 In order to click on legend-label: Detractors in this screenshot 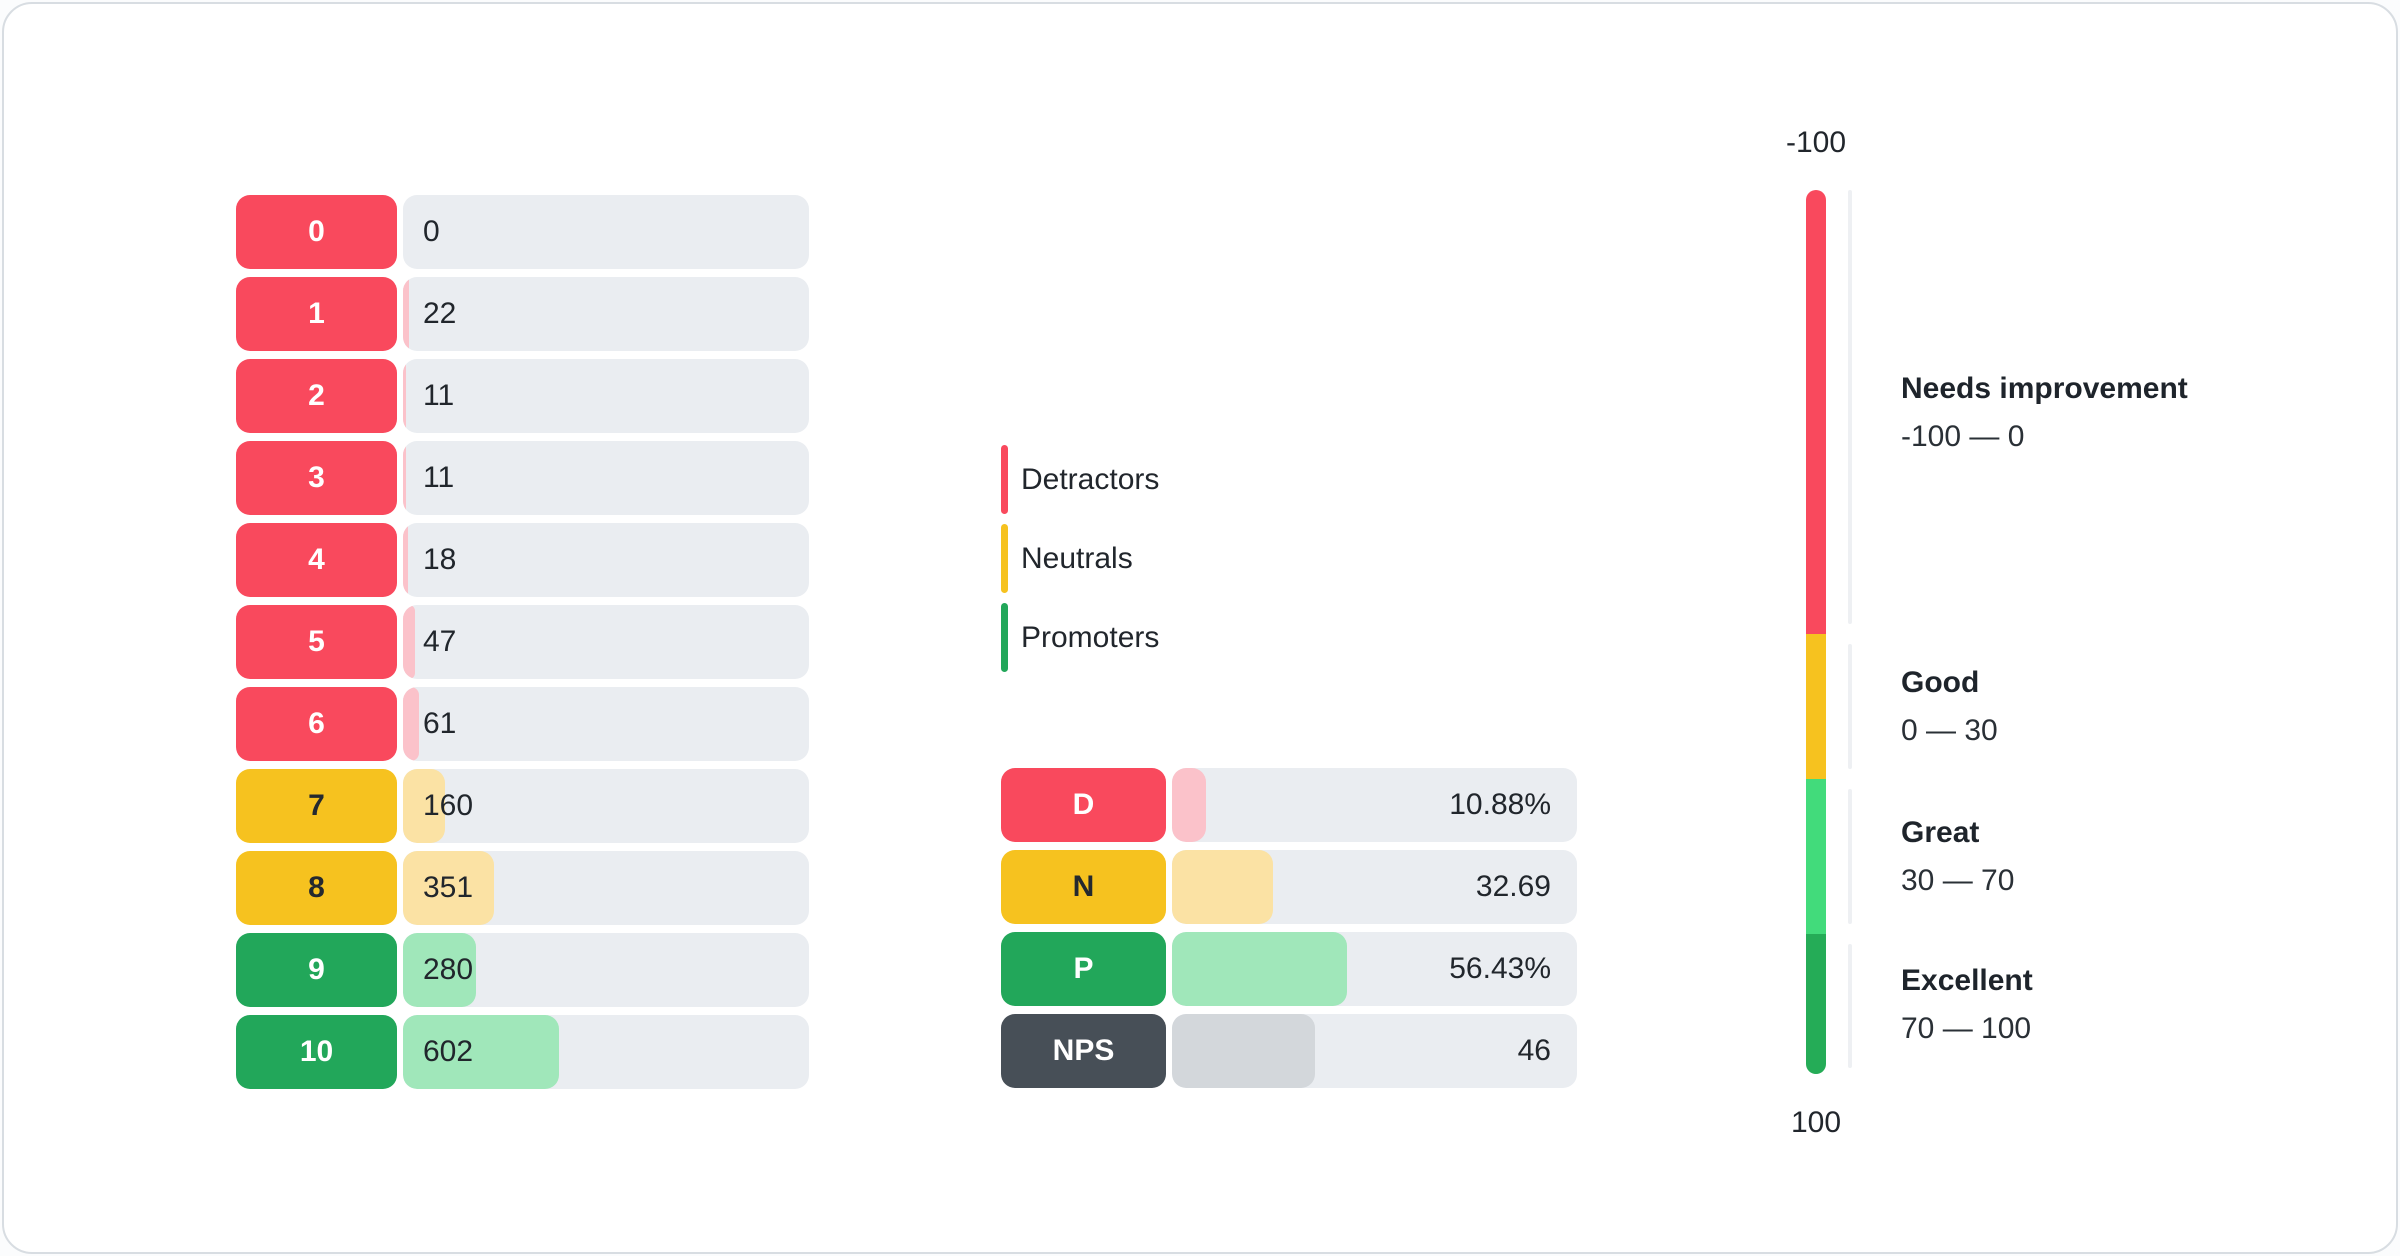, I will do `click(1090, 479)`.